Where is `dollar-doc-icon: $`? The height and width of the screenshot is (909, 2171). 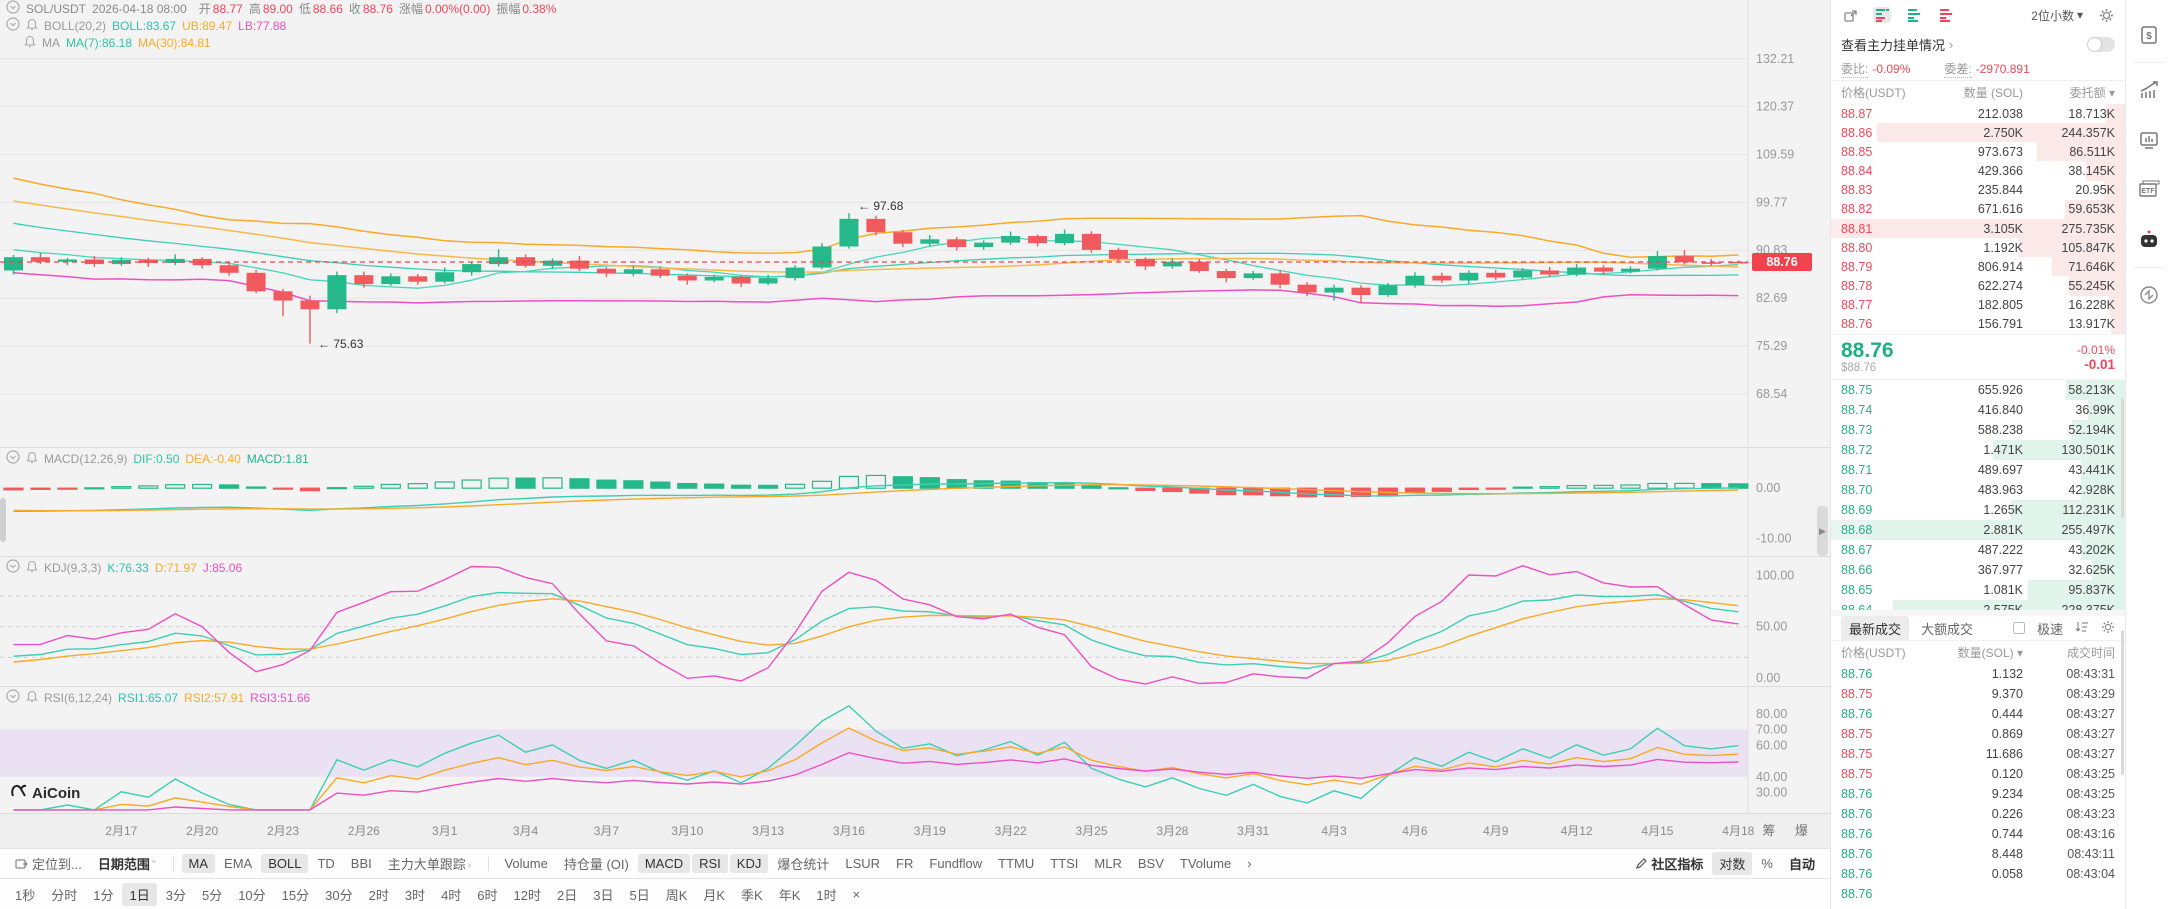 dollar-doc-icon: $ is located at coordinates (2148, 35).